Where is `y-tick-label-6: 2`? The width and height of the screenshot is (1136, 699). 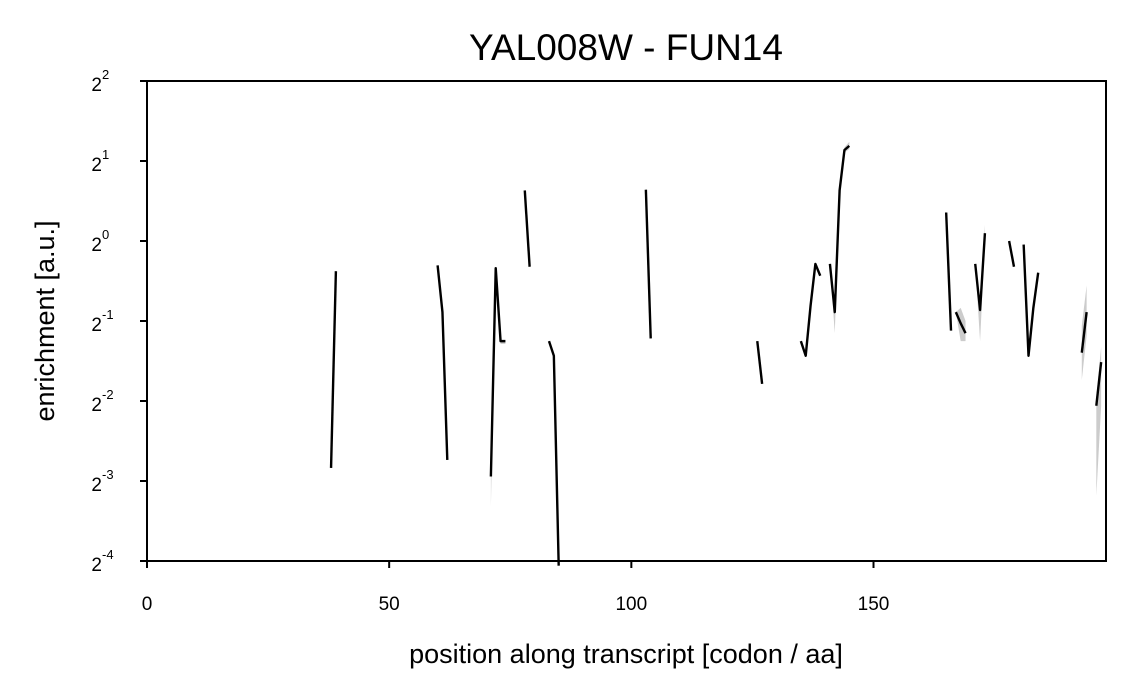 y-tick-label-6: 2 is located at coordinates (96, 565).